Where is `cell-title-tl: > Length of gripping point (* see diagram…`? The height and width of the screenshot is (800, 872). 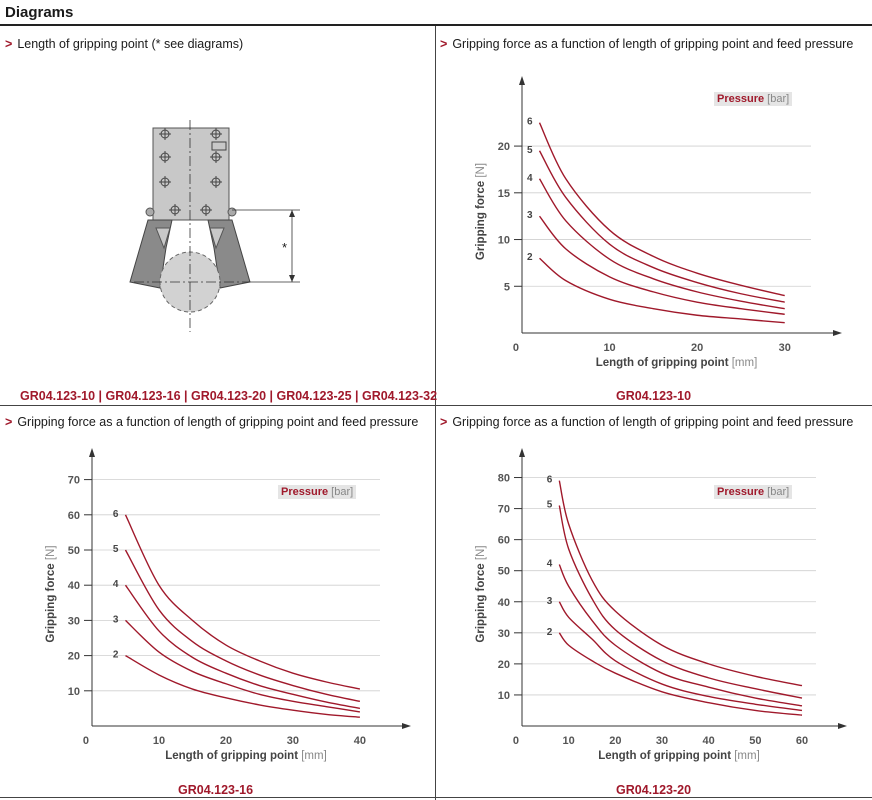
cell-title-tl: > Length of gripping point (* see diagram… is located at coordinates (124, 44).